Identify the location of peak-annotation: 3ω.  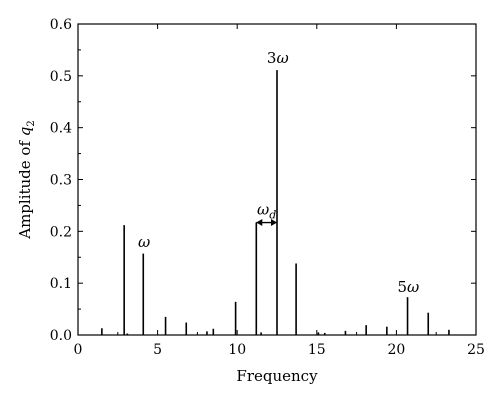
(278, 58).